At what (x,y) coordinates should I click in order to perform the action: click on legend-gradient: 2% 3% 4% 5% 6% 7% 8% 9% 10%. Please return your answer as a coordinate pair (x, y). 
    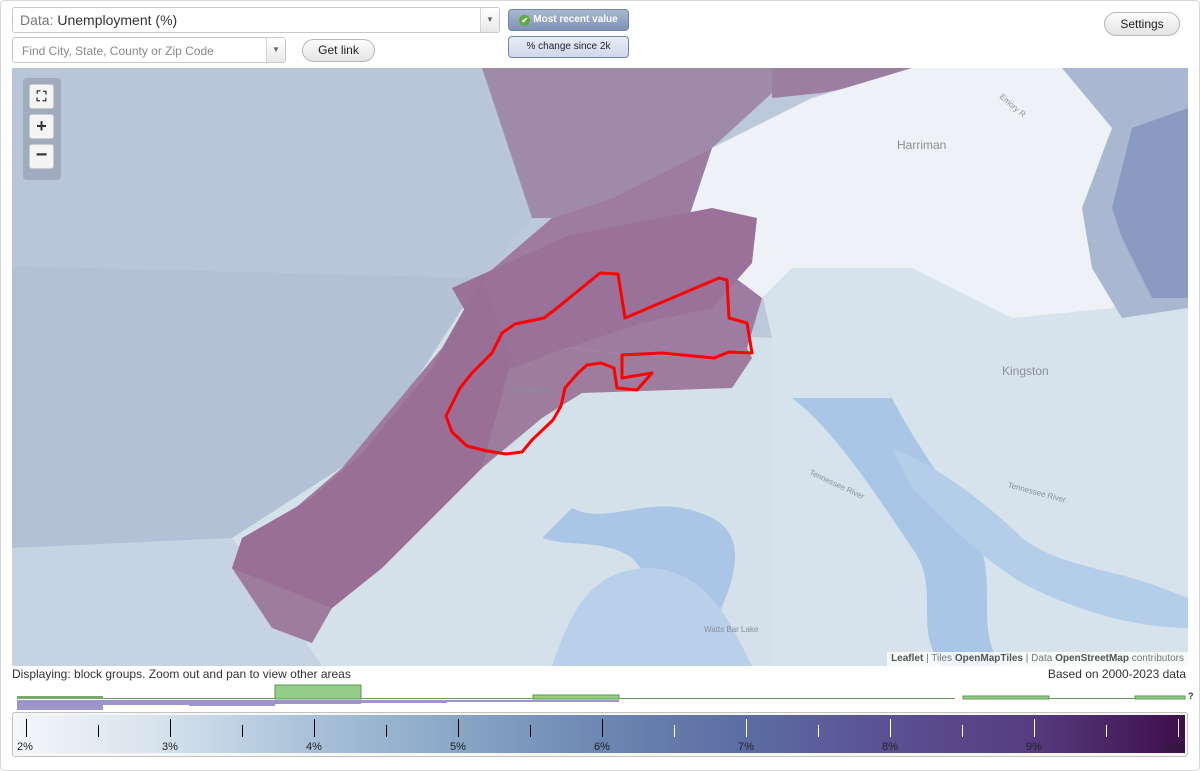
    Looking at the image, I should click on (600, 734).